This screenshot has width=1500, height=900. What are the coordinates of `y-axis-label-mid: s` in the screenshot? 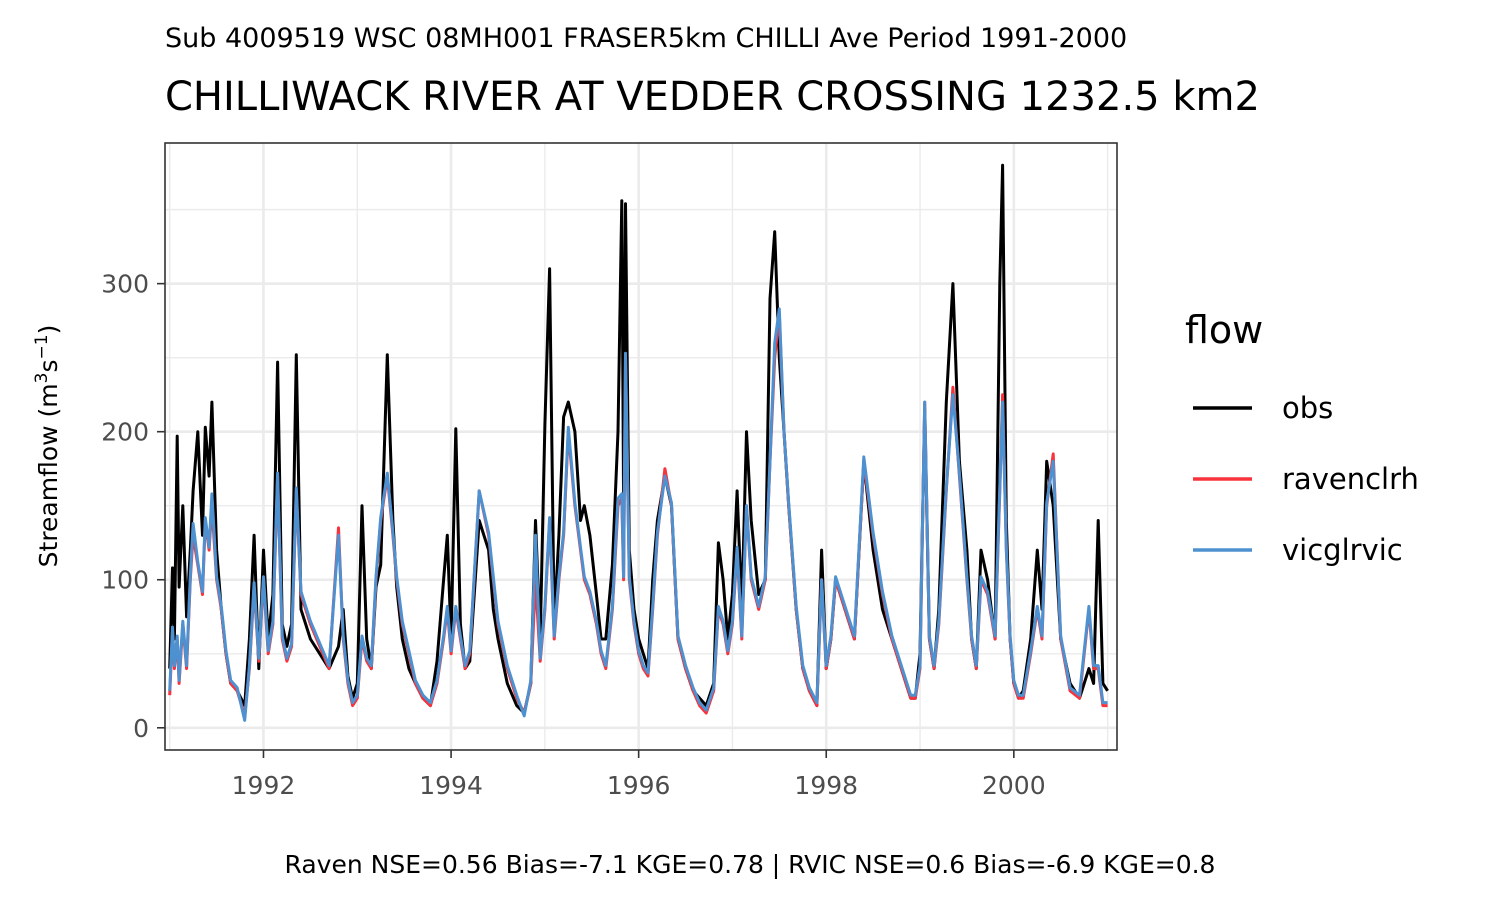 It's located at (48, 365).